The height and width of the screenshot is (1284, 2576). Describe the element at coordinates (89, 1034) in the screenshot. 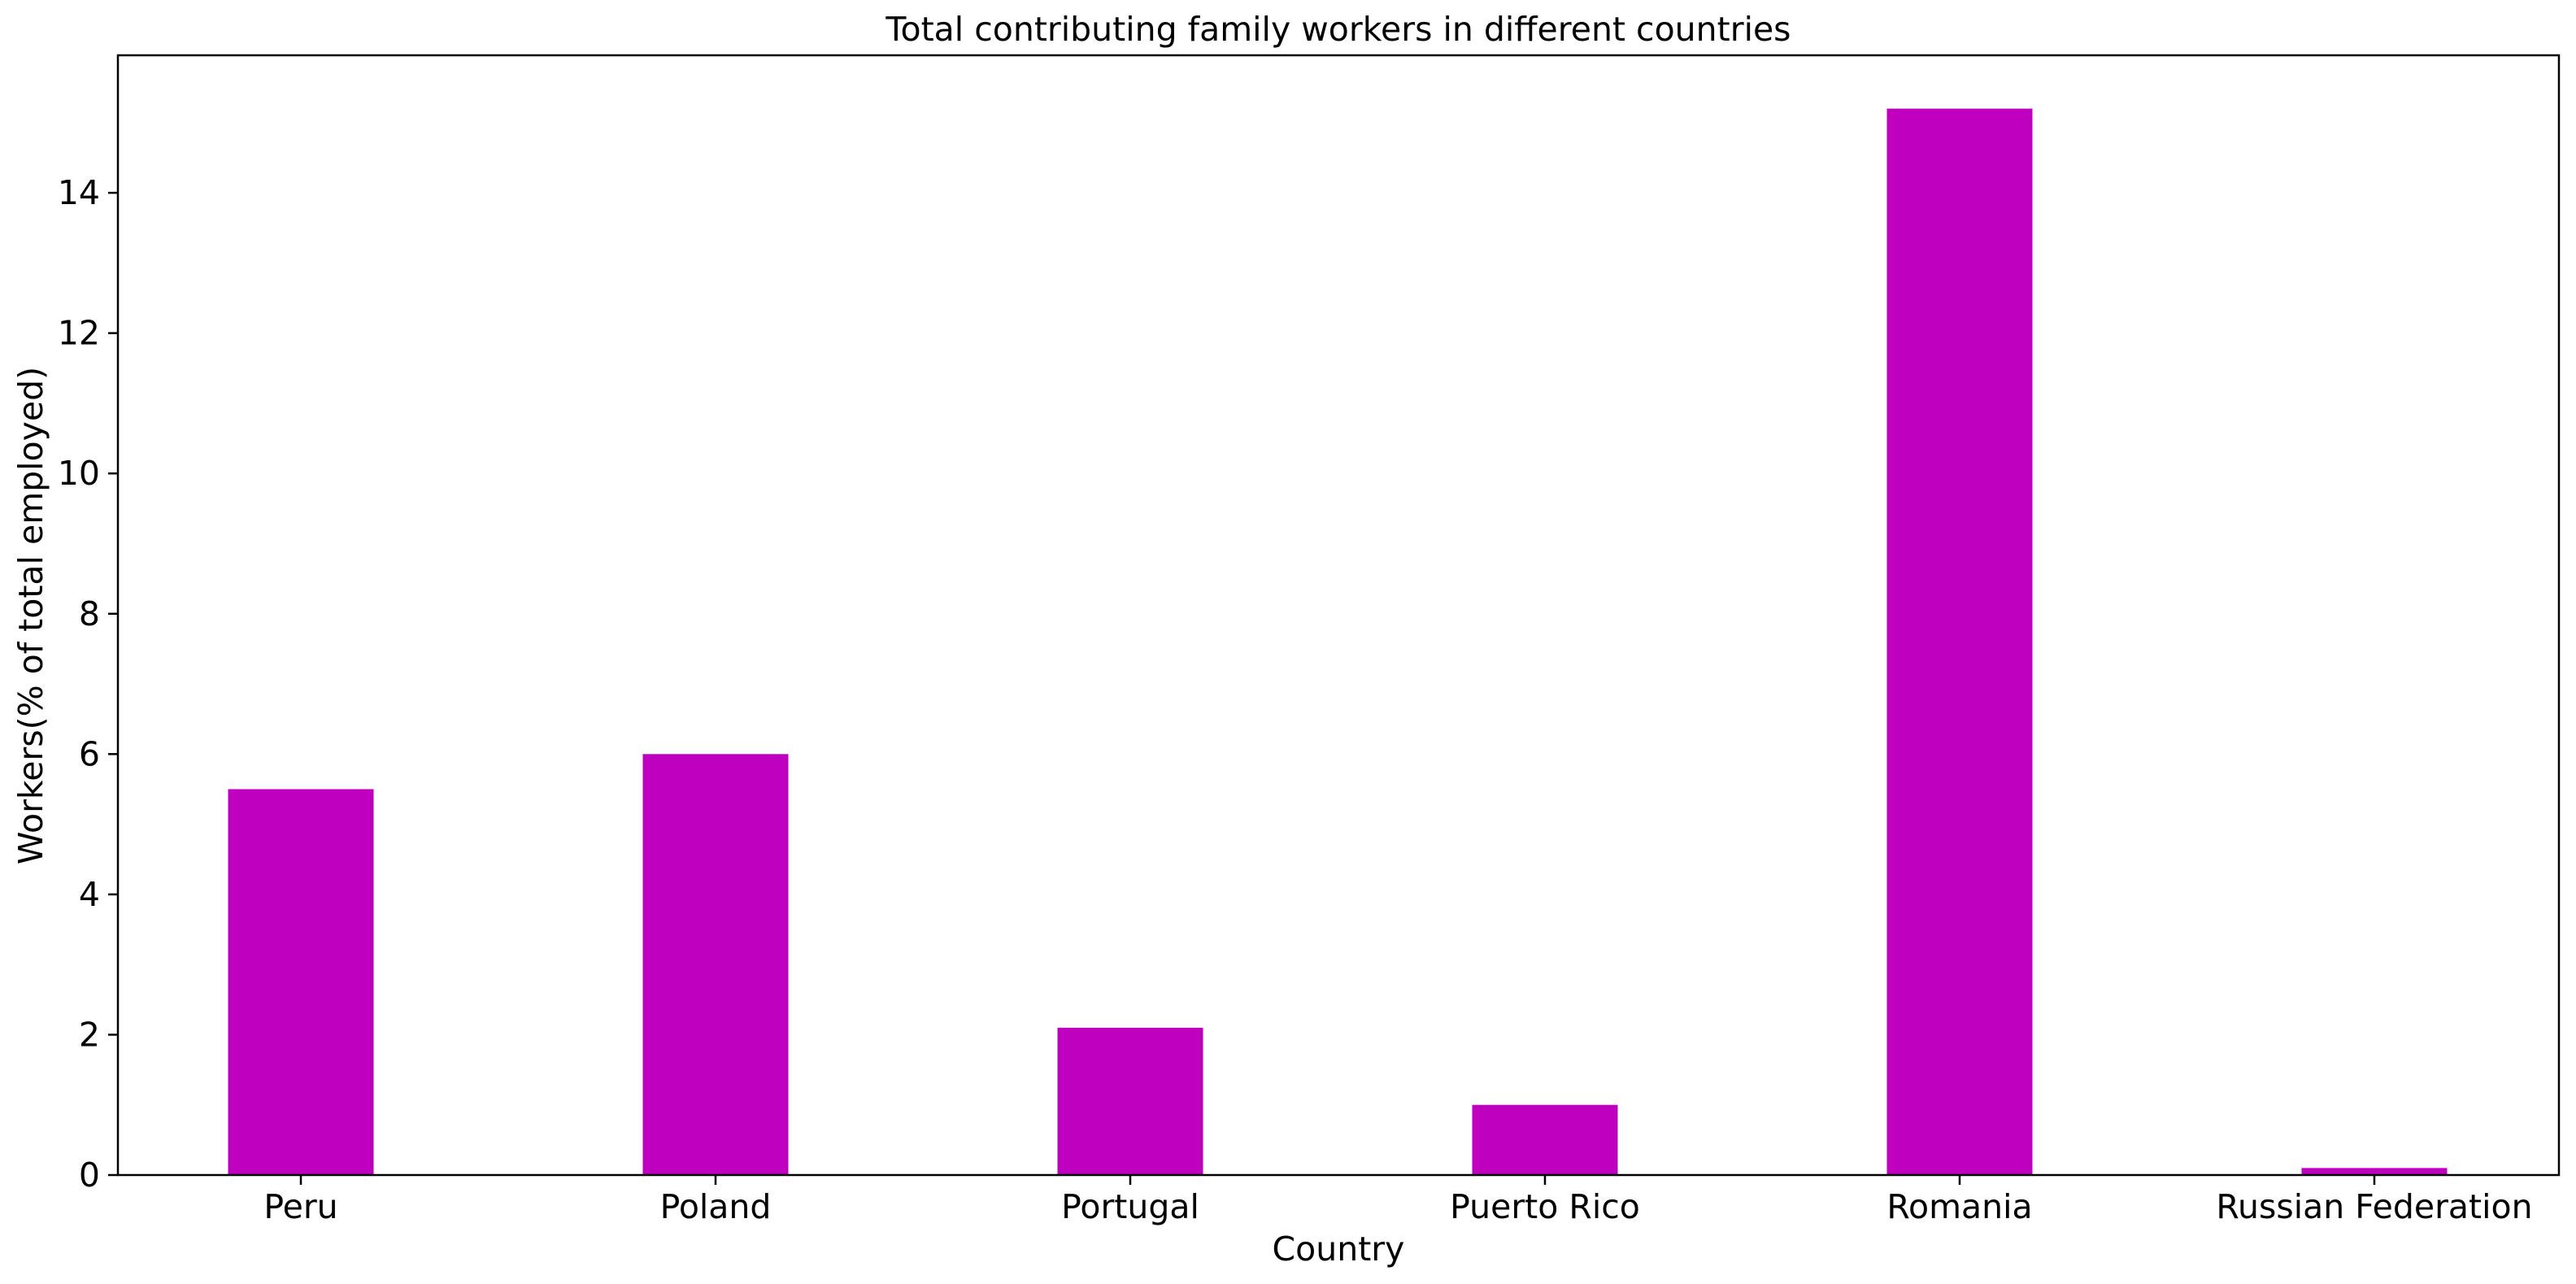

I see `y-tick-label: 2` at that location.